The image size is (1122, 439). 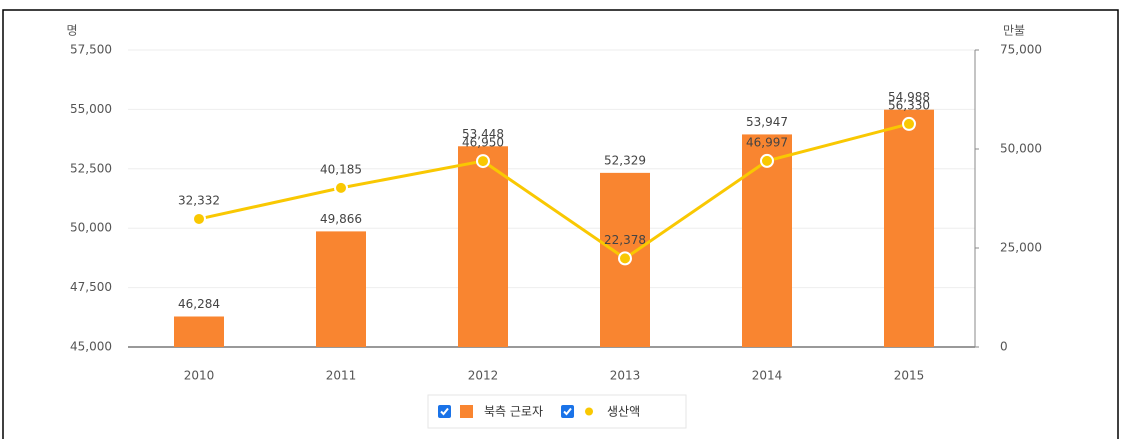 What do you see at coordinates (199, 200) in the screenshot?
I see `data-label: 32,332` at bounding box center [199, 200].